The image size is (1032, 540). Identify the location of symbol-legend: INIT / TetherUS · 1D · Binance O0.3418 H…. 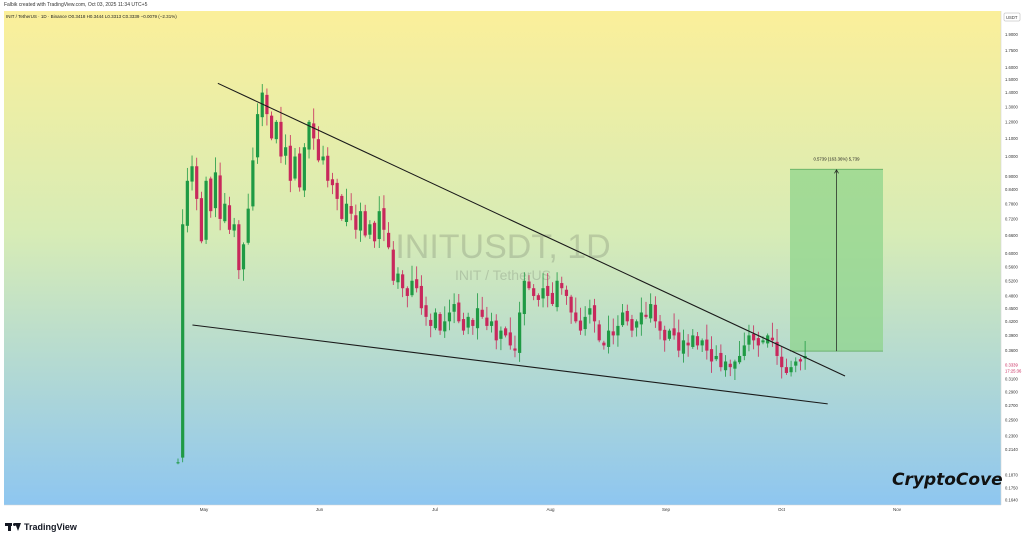
(91, 16).